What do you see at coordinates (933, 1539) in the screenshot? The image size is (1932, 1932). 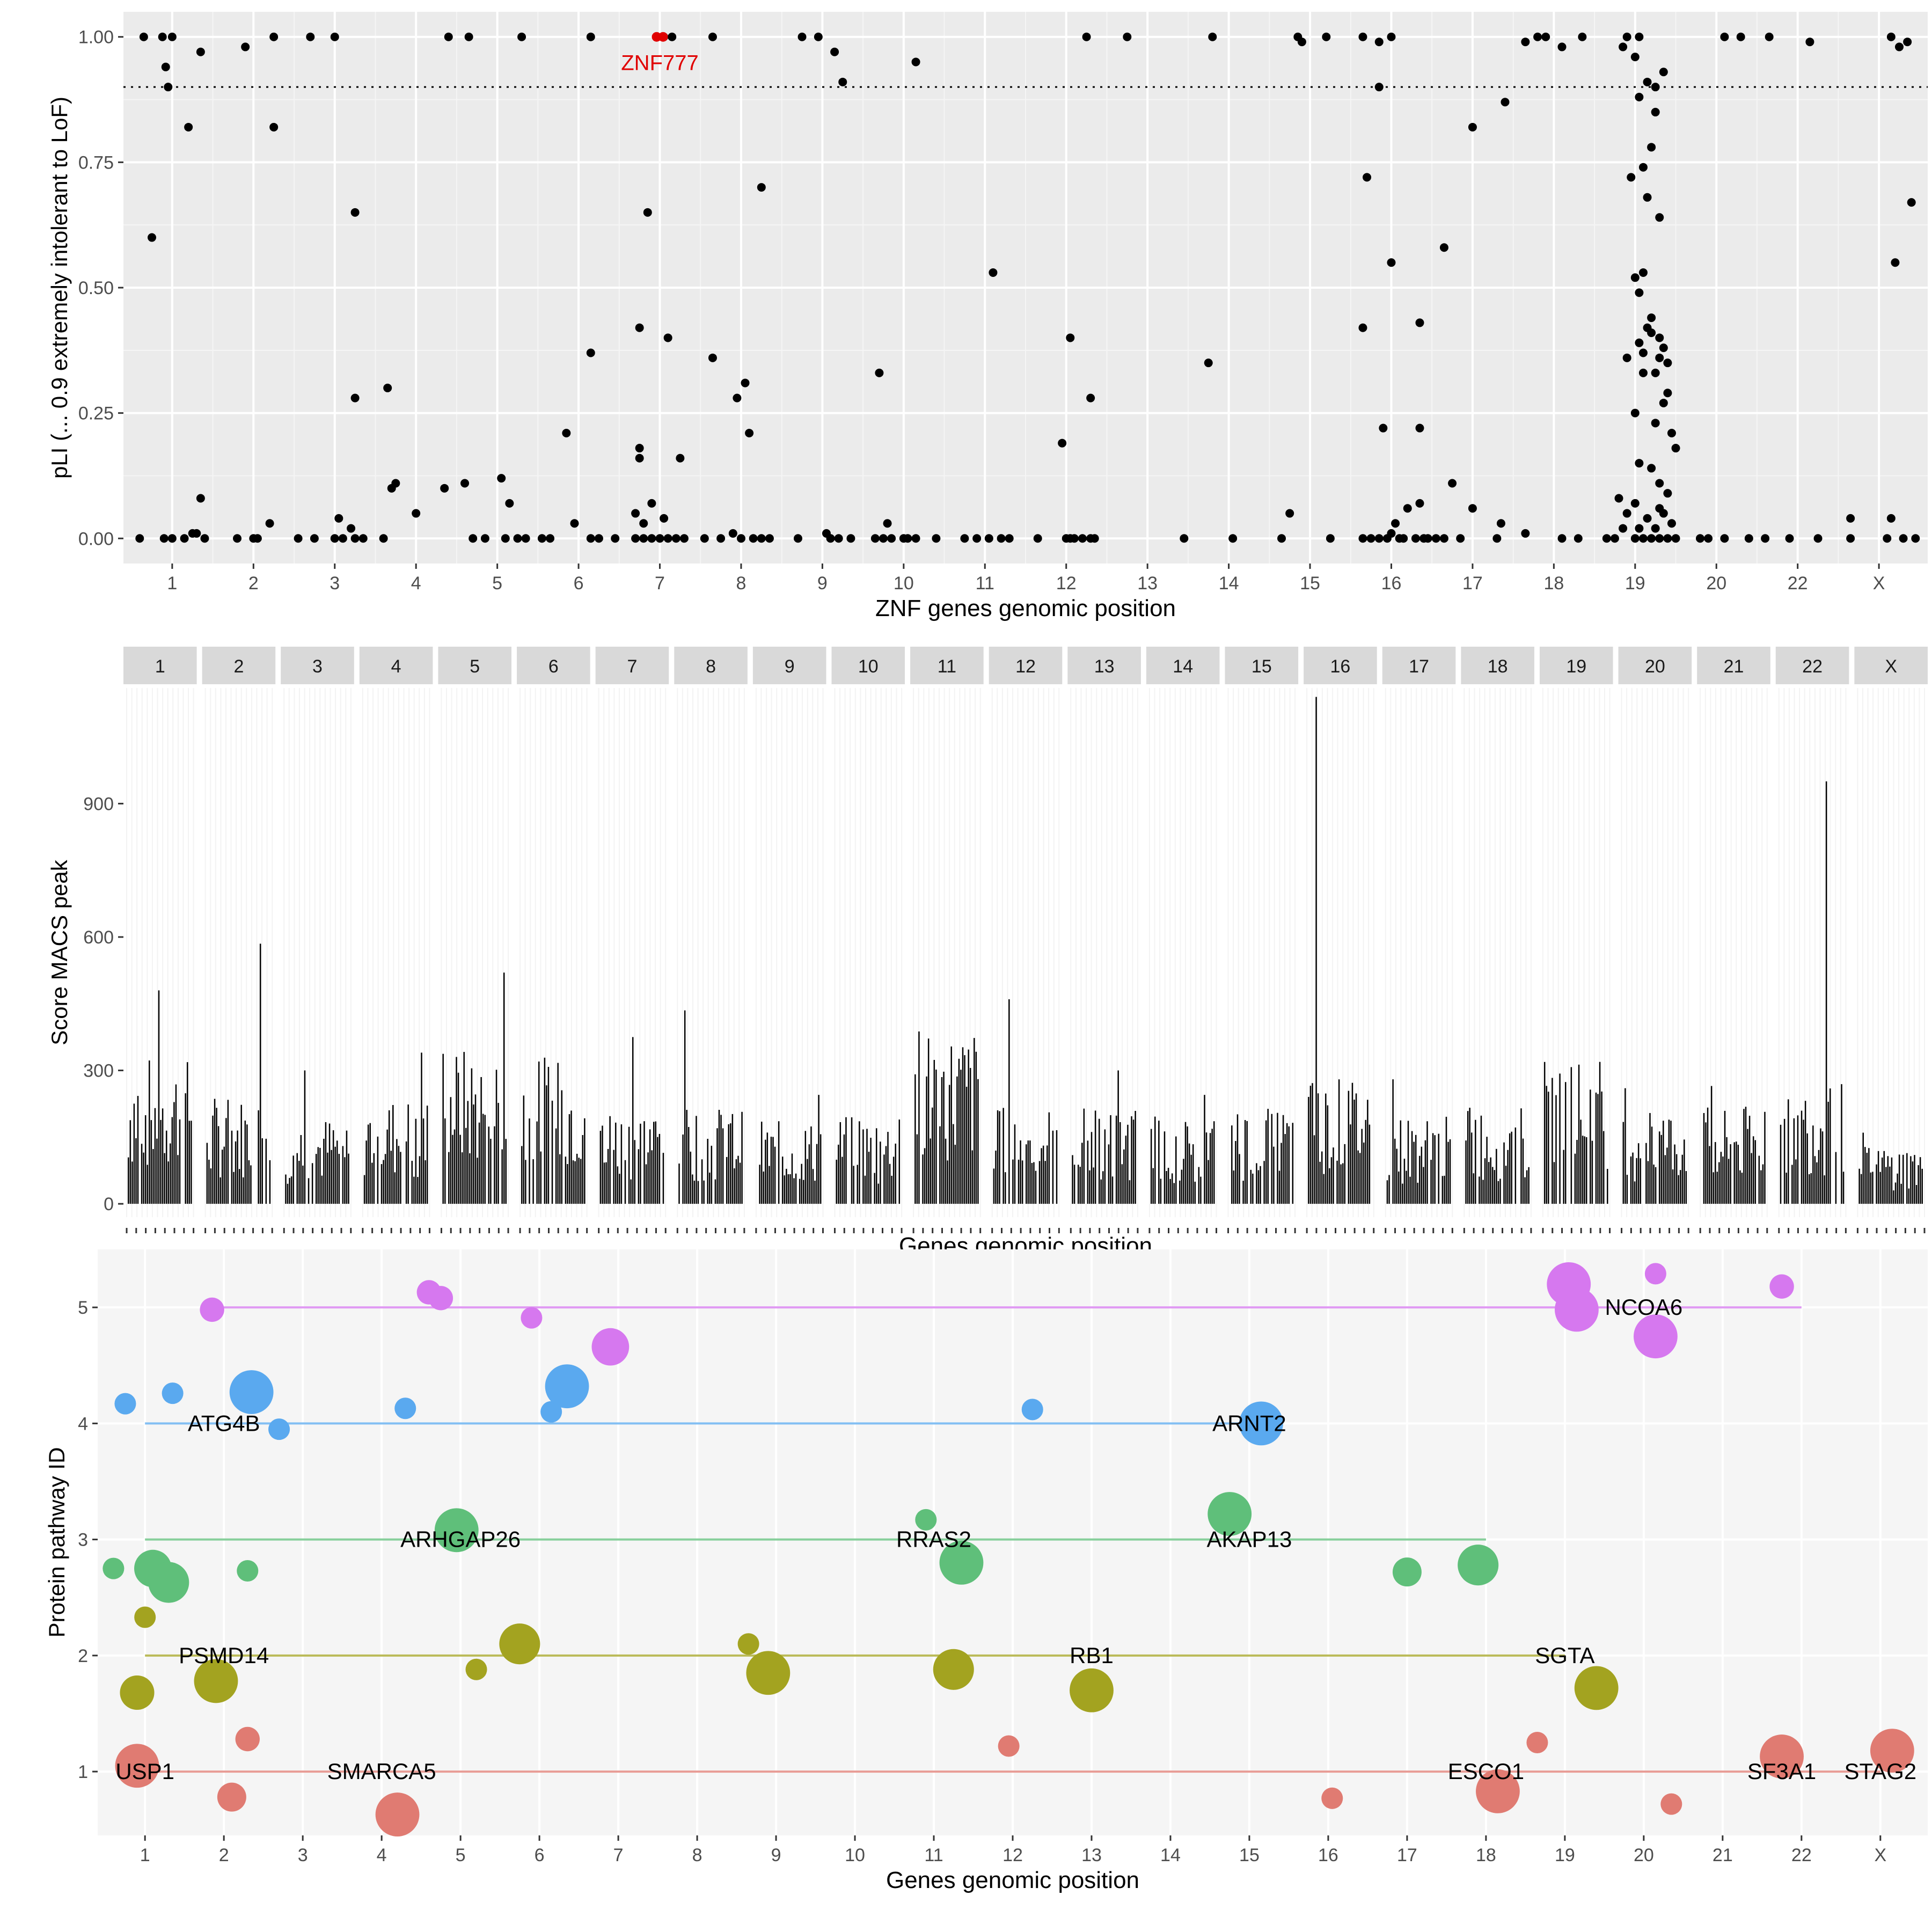 I see `gene-label: RRAS2` at bounding box center [933, 1539].